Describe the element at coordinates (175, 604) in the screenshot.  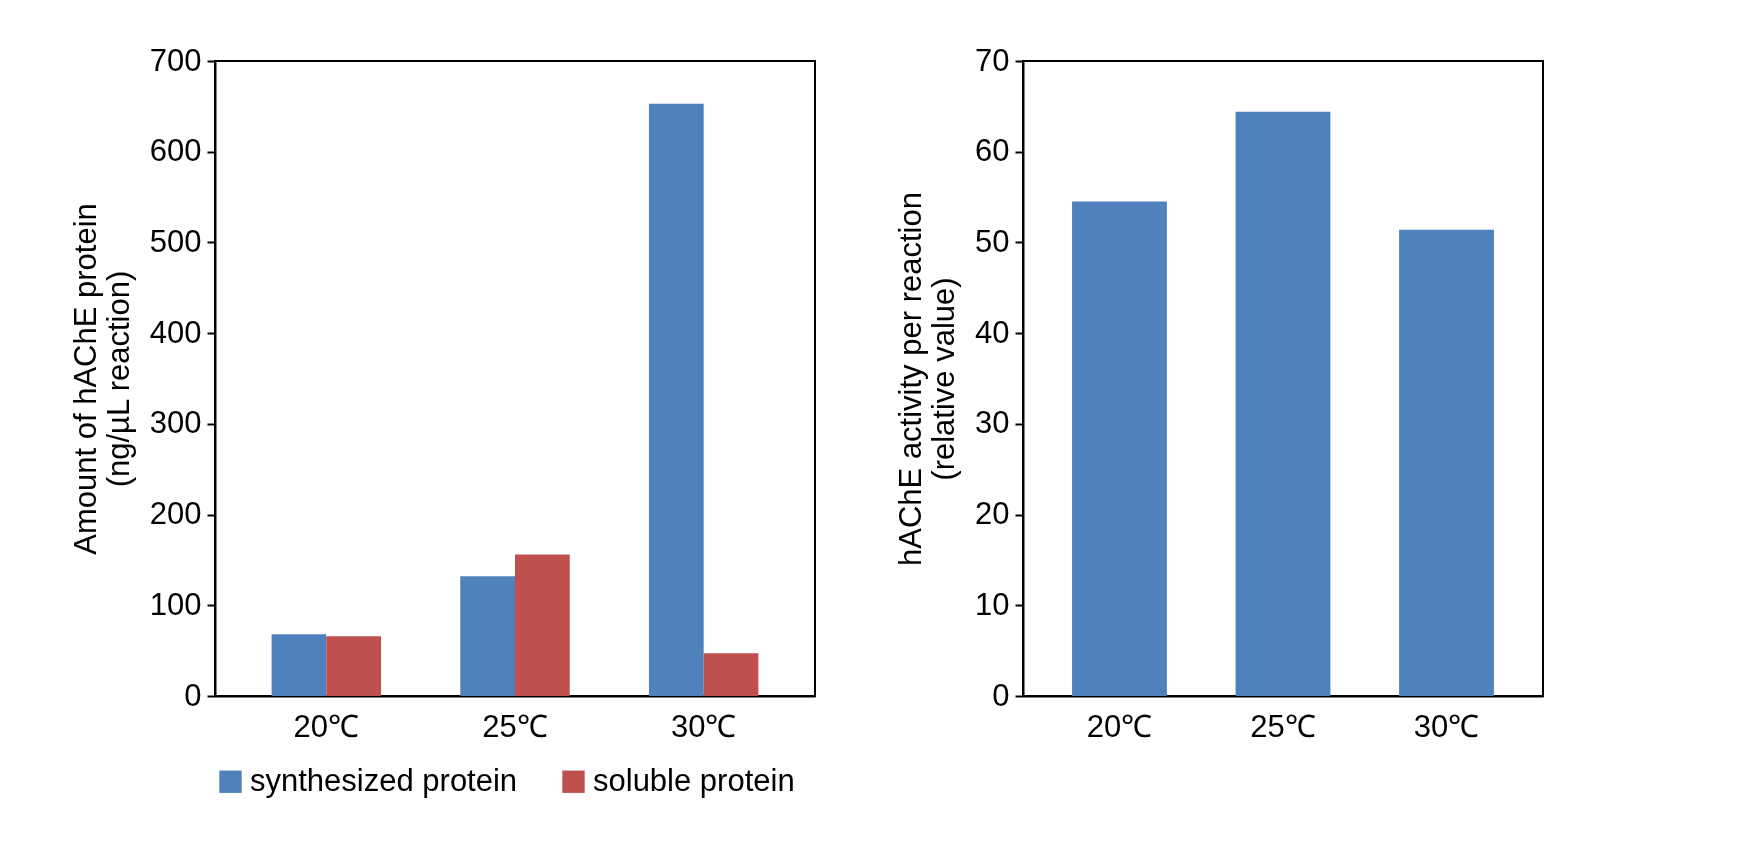
I see `y-tick-label: 100` at that location.